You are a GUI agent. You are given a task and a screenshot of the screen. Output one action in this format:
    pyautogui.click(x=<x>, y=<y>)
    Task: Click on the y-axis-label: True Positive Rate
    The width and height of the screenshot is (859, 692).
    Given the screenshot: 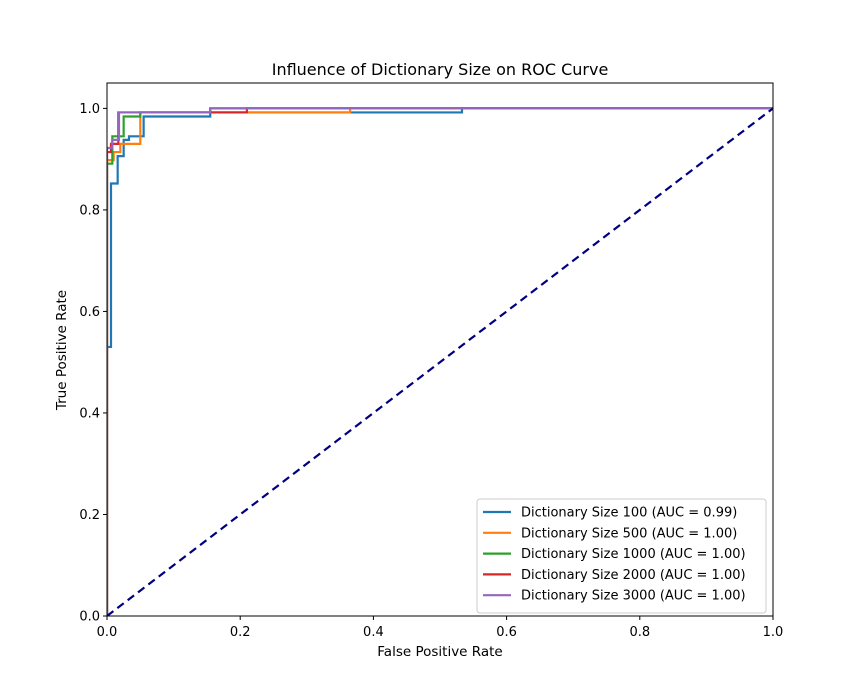 What is the action you would take?
    pyautogui.click(x=62, y=350)
    